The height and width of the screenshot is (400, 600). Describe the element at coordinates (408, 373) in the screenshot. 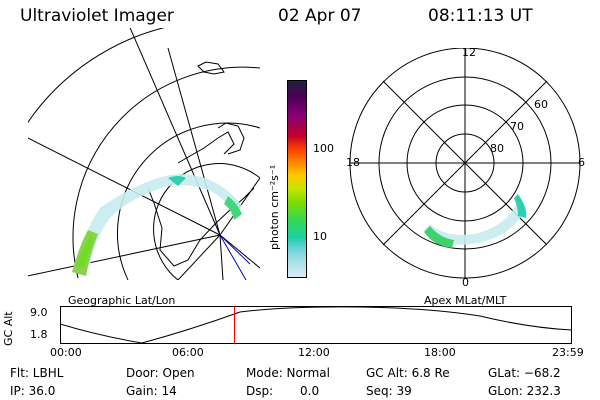

I see `gc-alt-info: GC Alt: 6.8 Re` at that location.